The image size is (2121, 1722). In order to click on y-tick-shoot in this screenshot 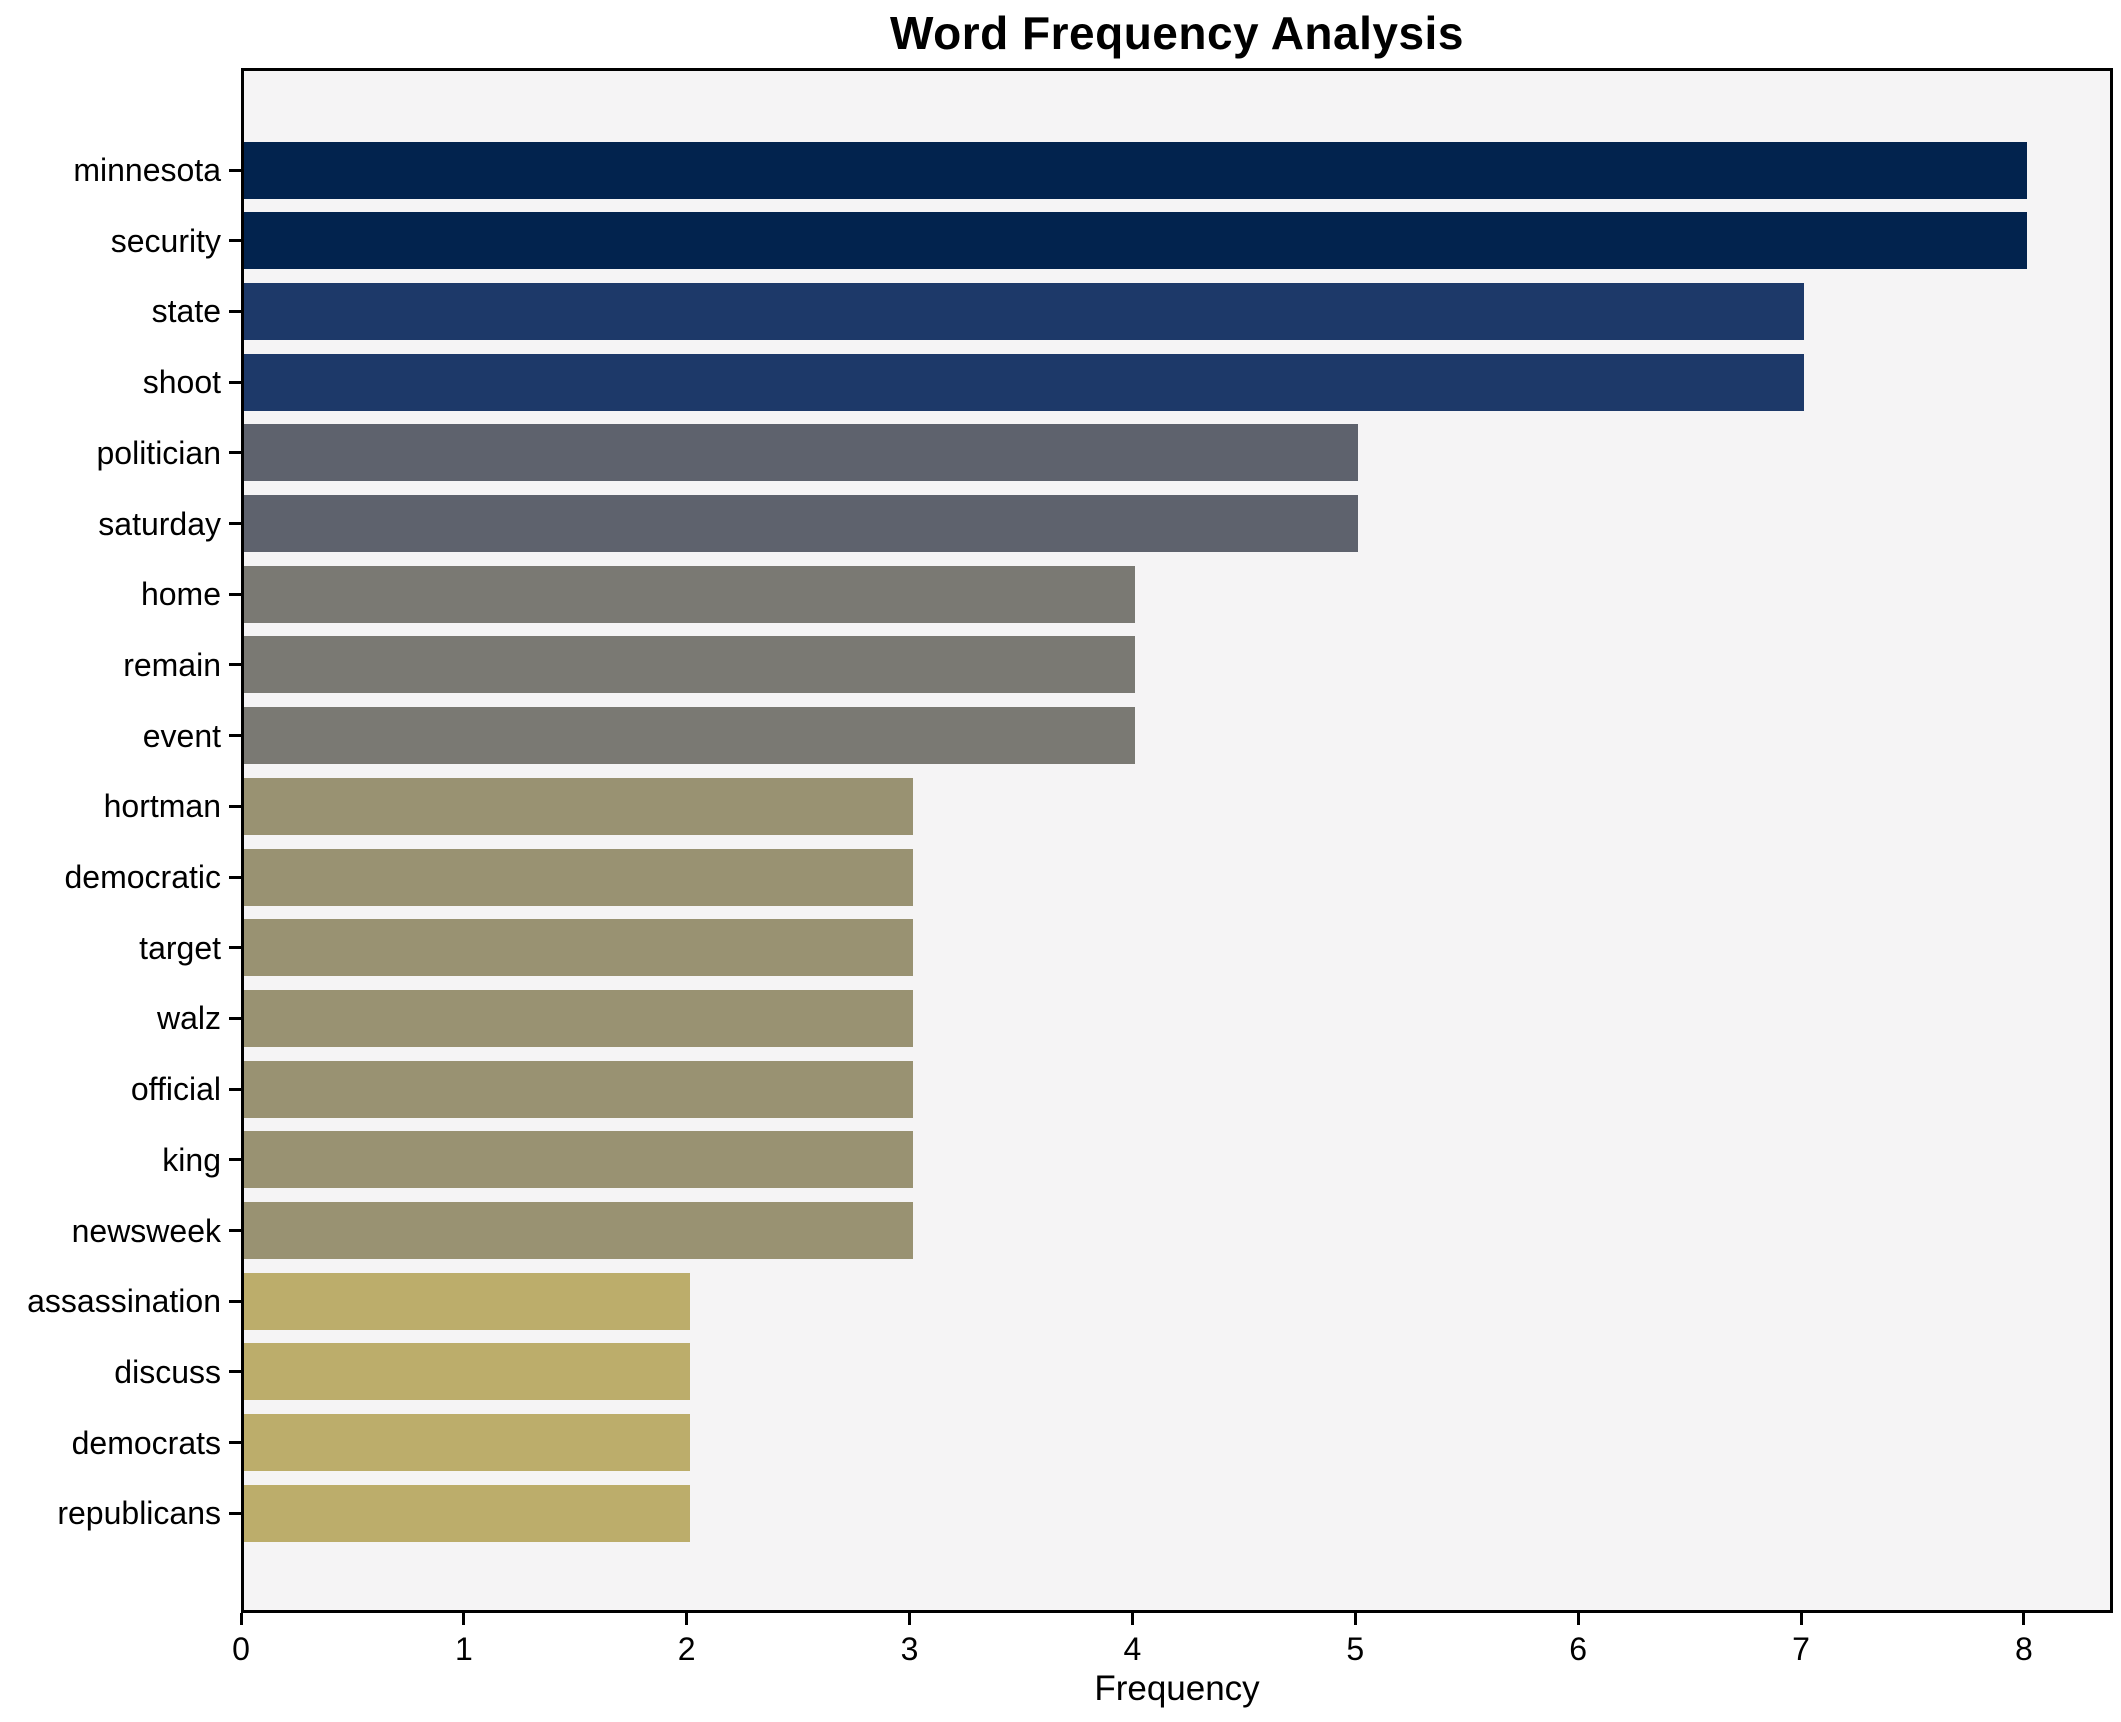, I will do `click(235, 382)`.